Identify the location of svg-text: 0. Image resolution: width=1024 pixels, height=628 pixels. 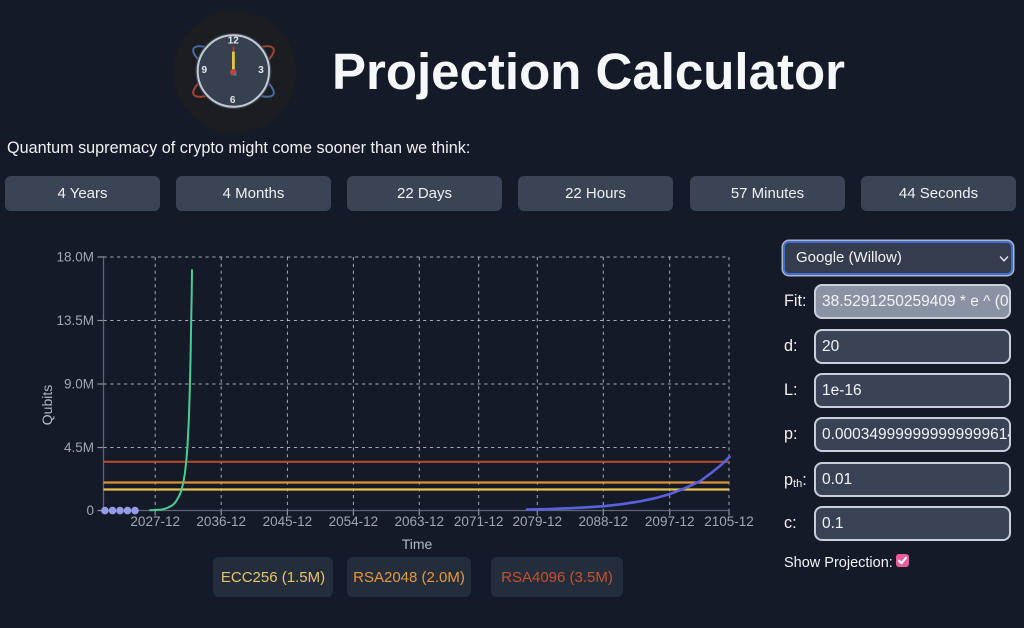
(90, 510).